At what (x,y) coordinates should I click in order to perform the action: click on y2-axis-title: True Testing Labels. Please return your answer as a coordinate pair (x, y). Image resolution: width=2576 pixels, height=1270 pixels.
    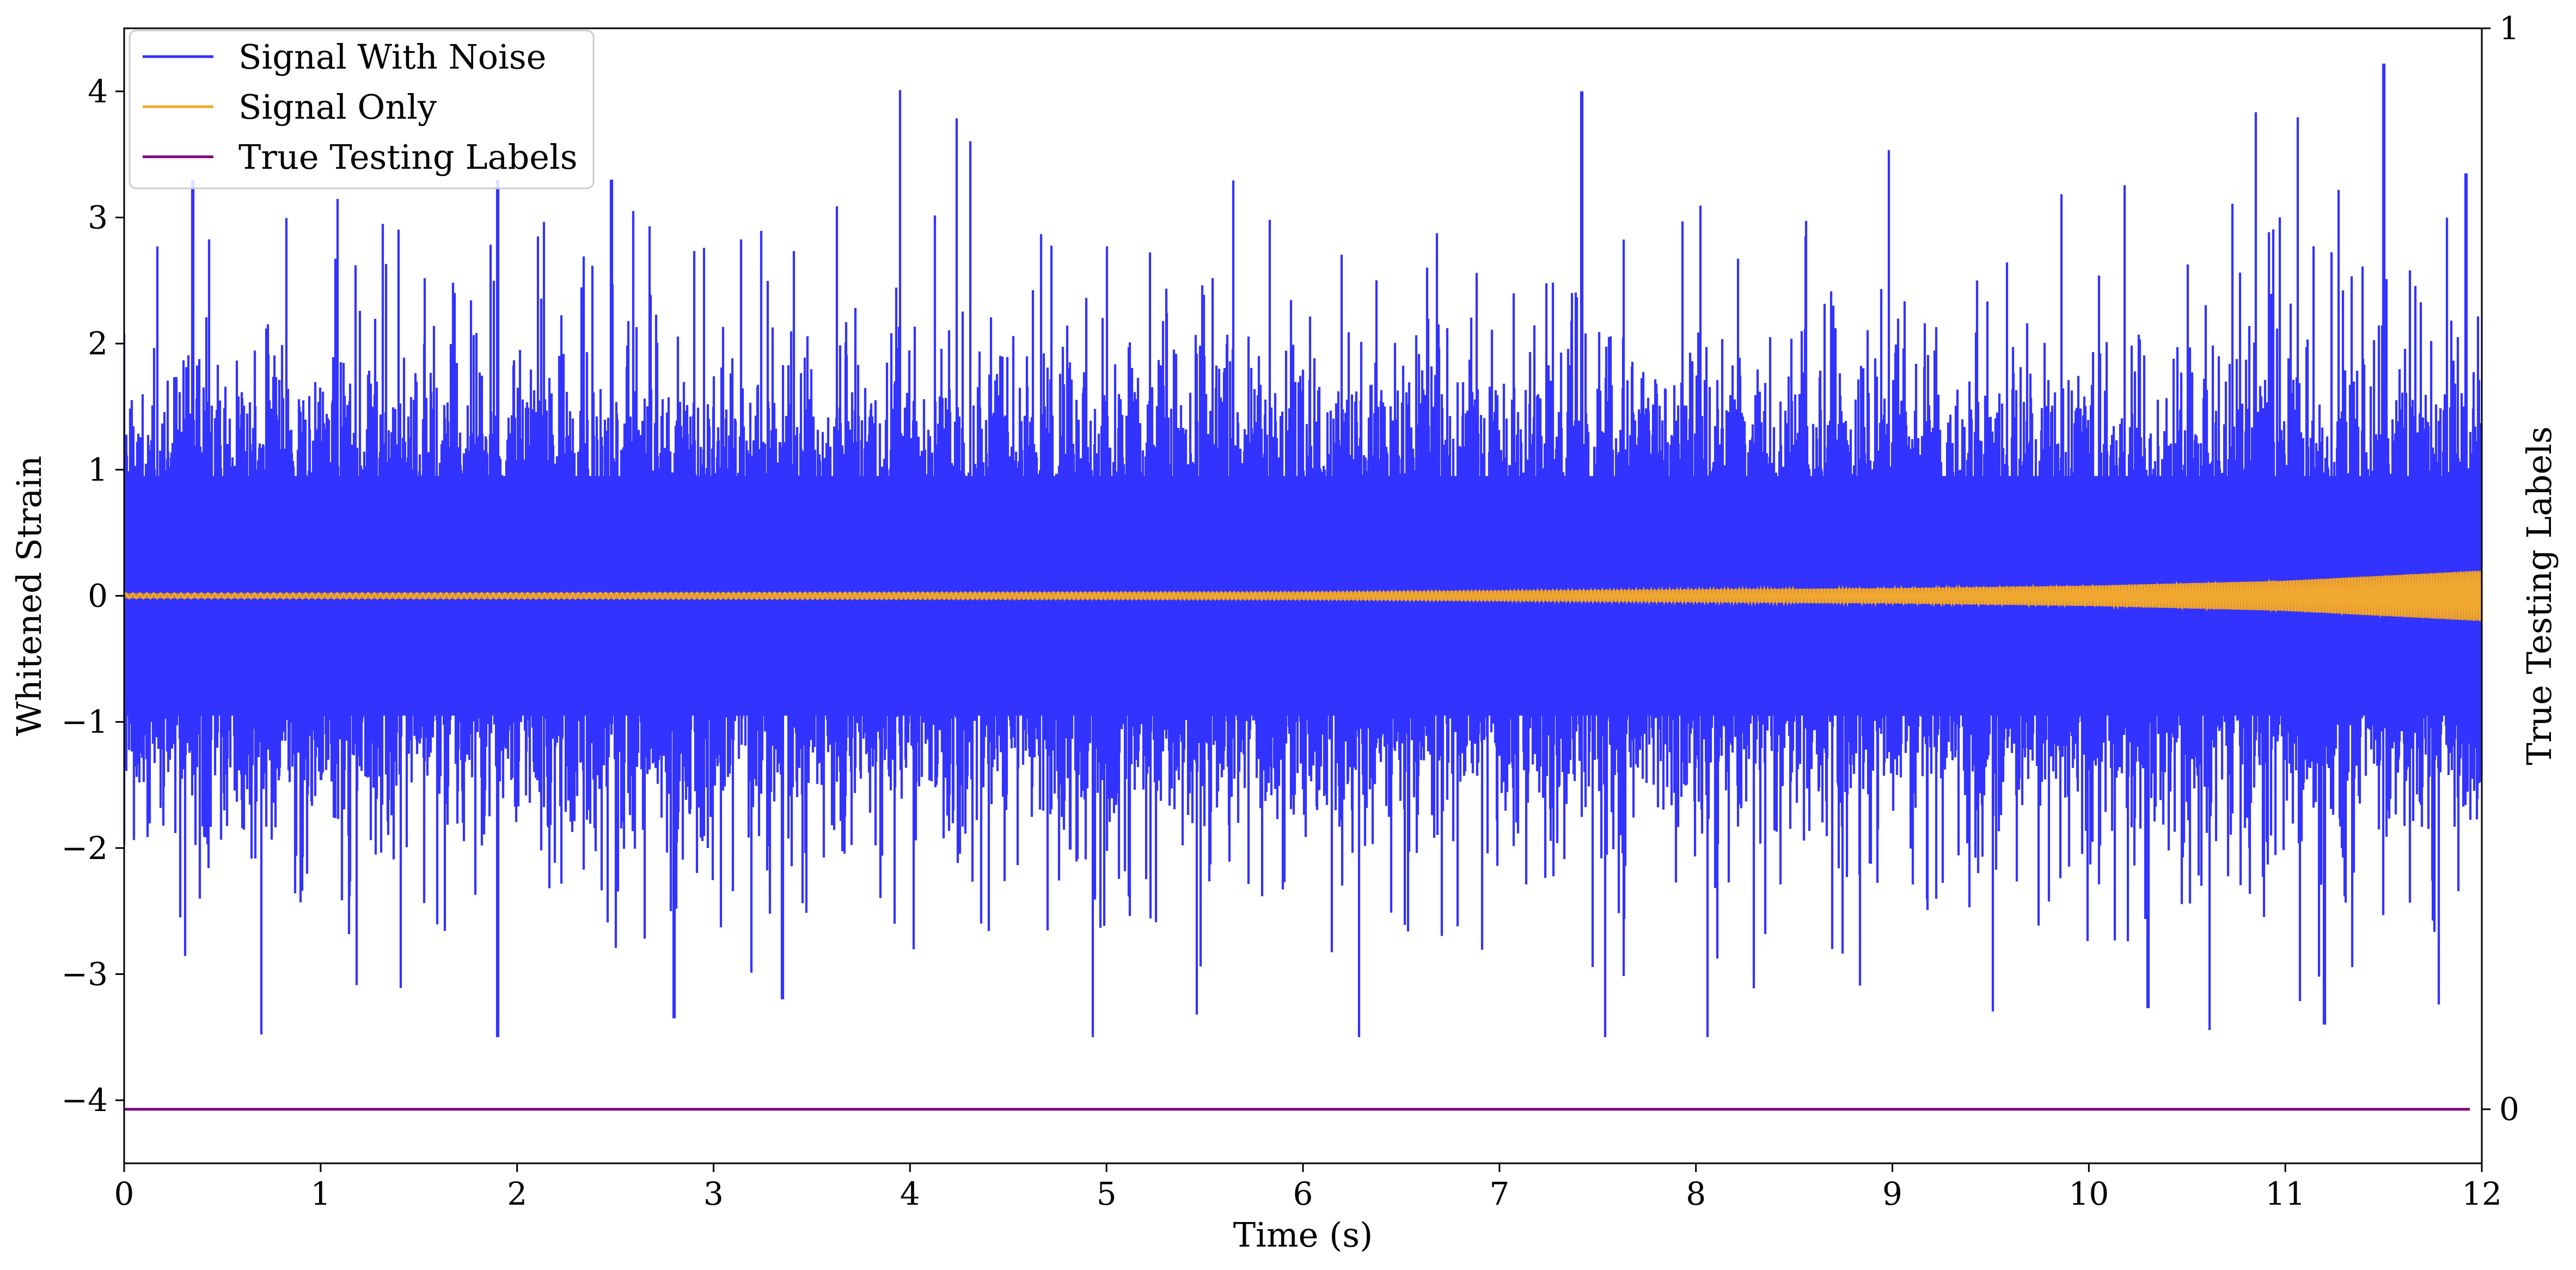
    Looking at the image, I should click on (2539, 595).